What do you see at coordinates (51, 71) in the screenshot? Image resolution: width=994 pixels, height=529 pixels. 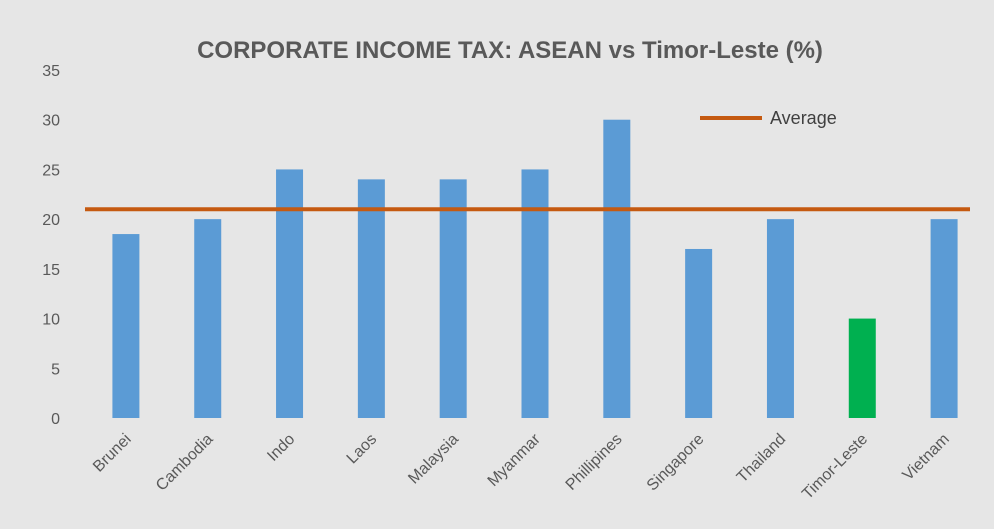 I see `y-tick-label: 35` at bounding box center [51, 71].